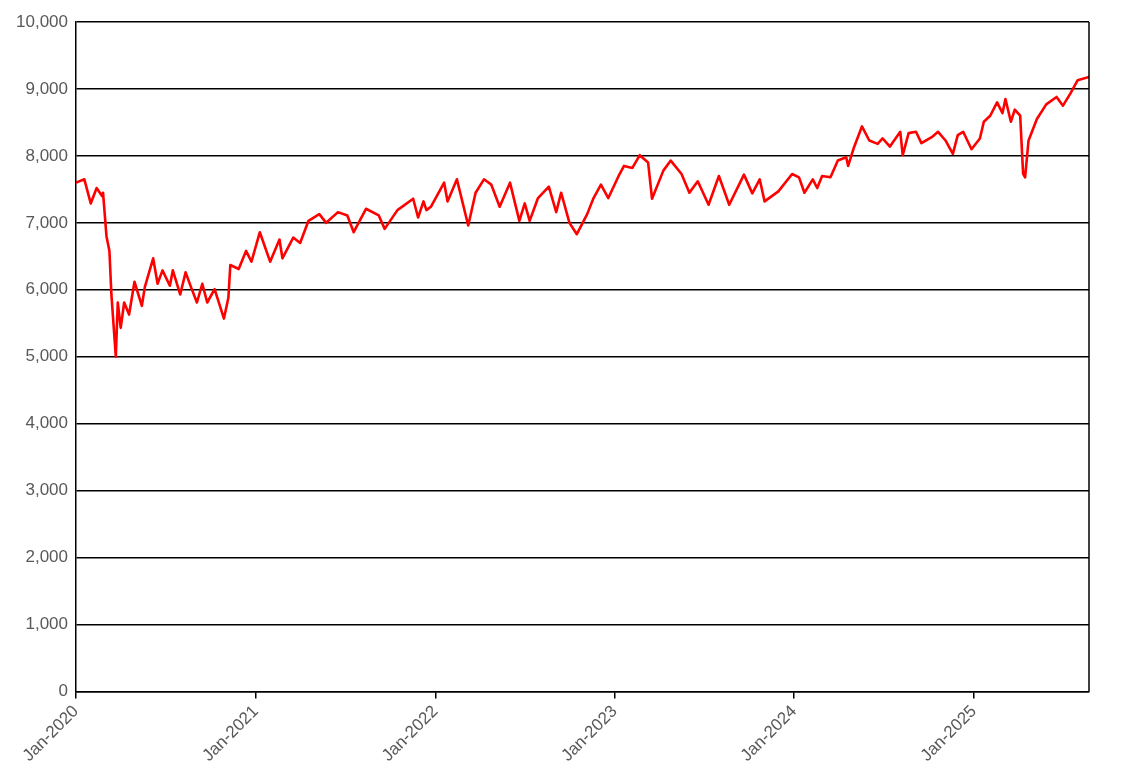 The image size is (1144, 769). I want to click on y-tick-label: 10,000, so click(42, 21).